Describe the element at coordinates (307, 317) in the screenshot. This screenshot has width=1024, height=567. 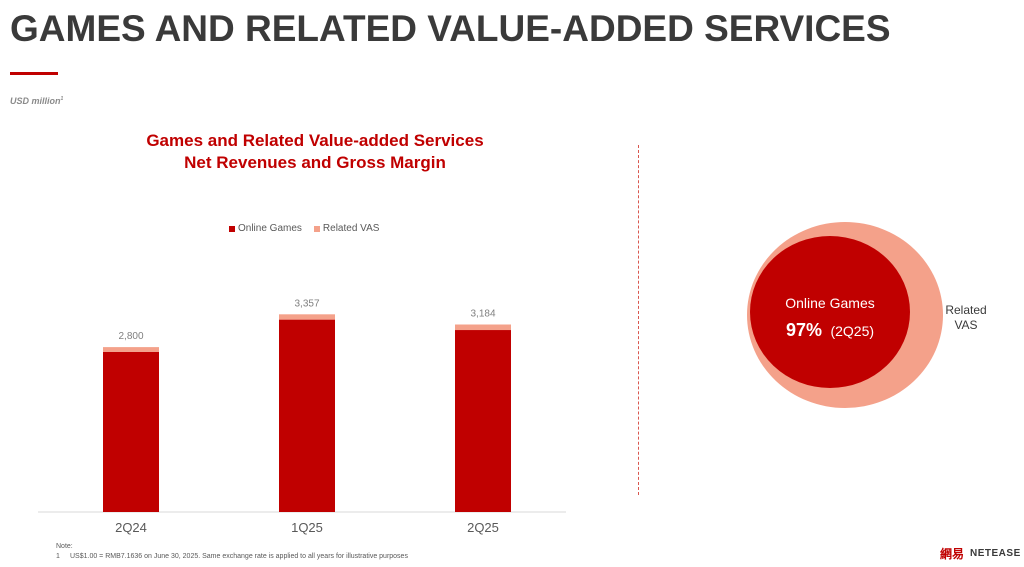
I see `bar-related-vas-1q25` at that location.